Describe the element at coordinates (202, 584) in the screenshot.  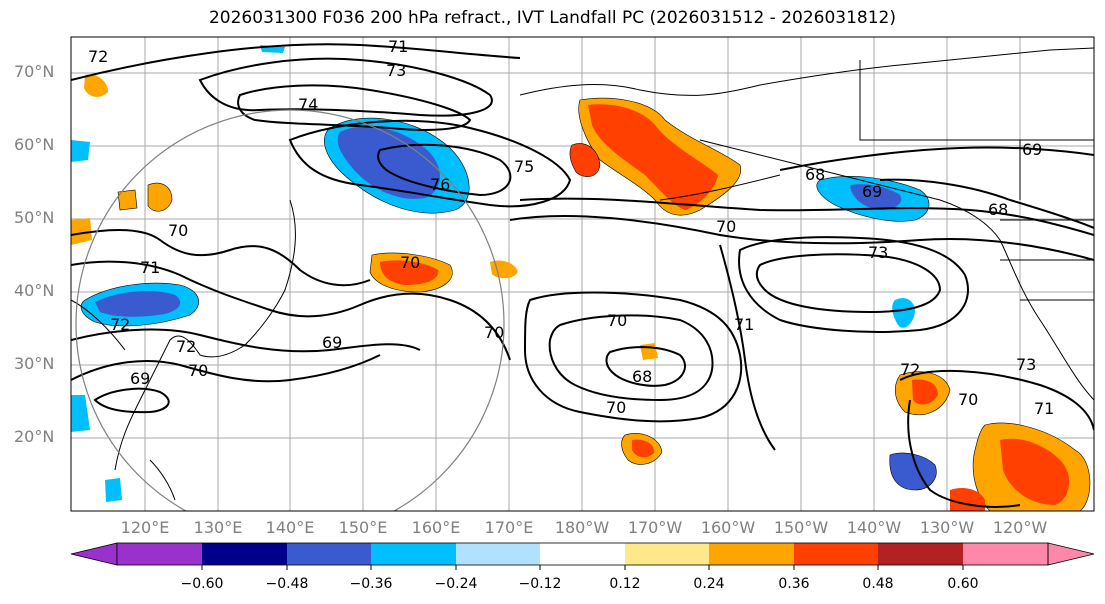
I see `colorbar-tick-label: −0.60` at that location.